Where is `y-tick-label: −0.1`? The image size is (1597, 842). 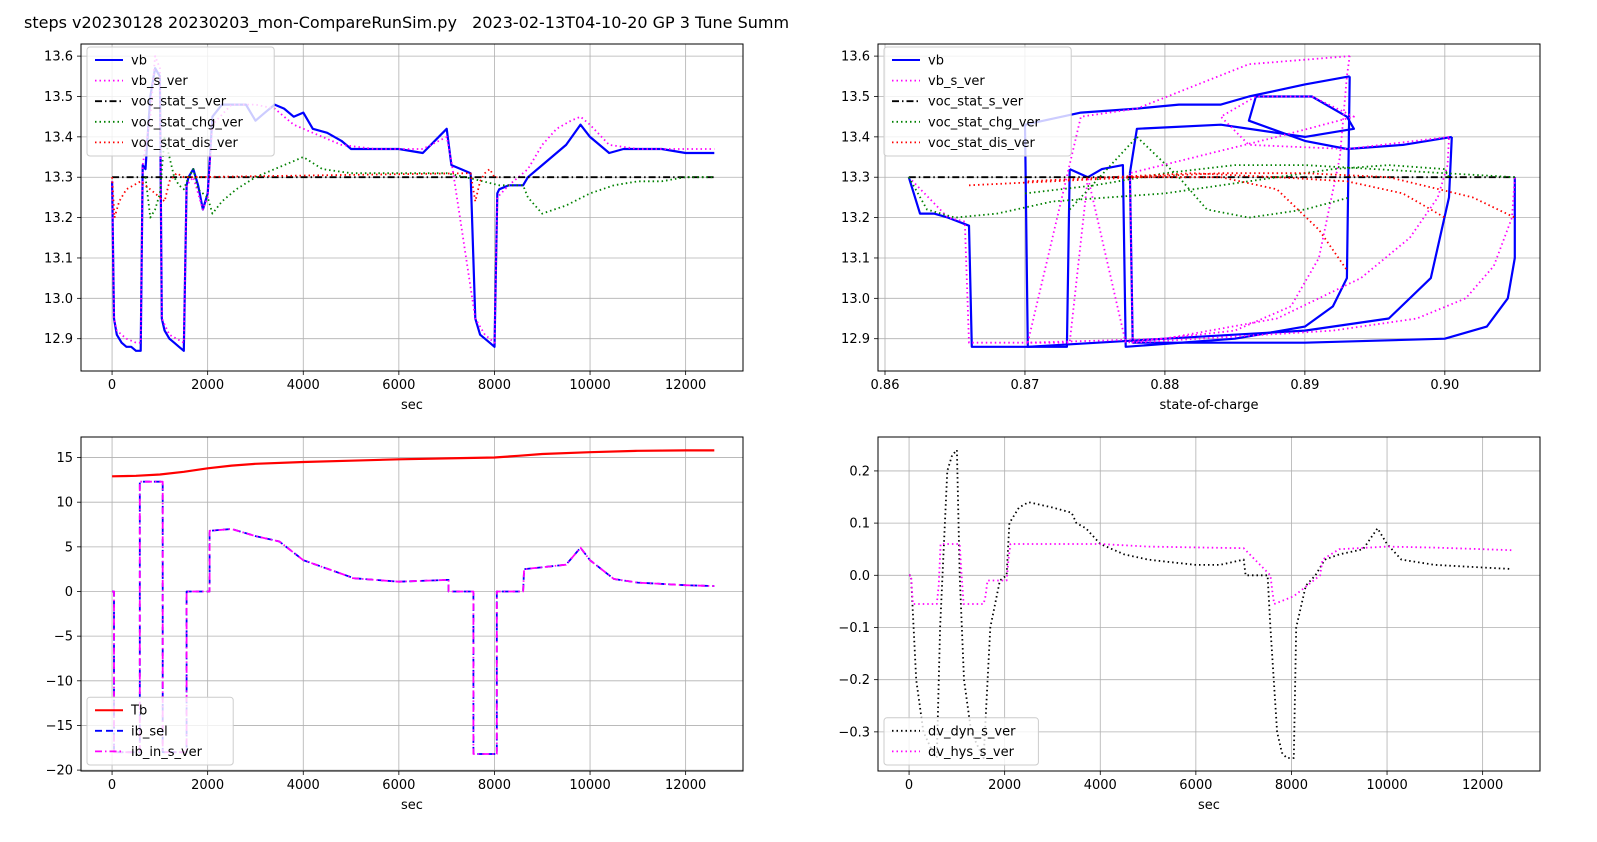 y-tick-label: −0.1 is located at coordinates (854, 628).